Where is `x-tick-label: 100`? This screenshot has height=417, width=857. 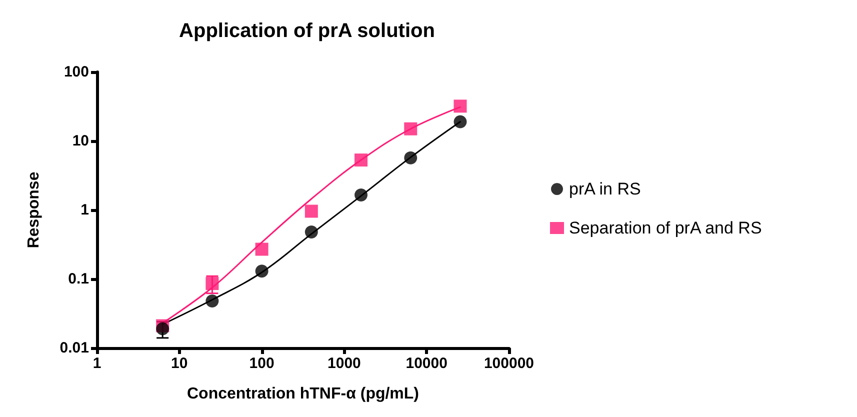
x-tick-label: 100 is located at coordinates (261, 363).